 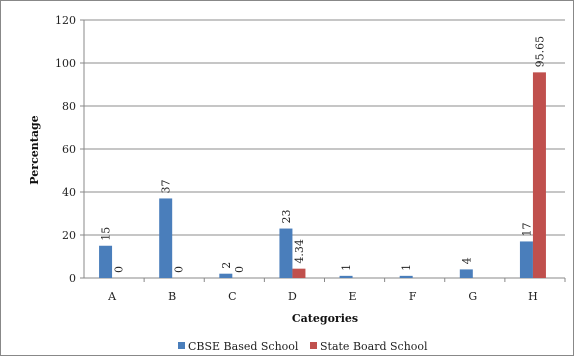 I want to click on data-label: 37, so click(x=166, y=186).